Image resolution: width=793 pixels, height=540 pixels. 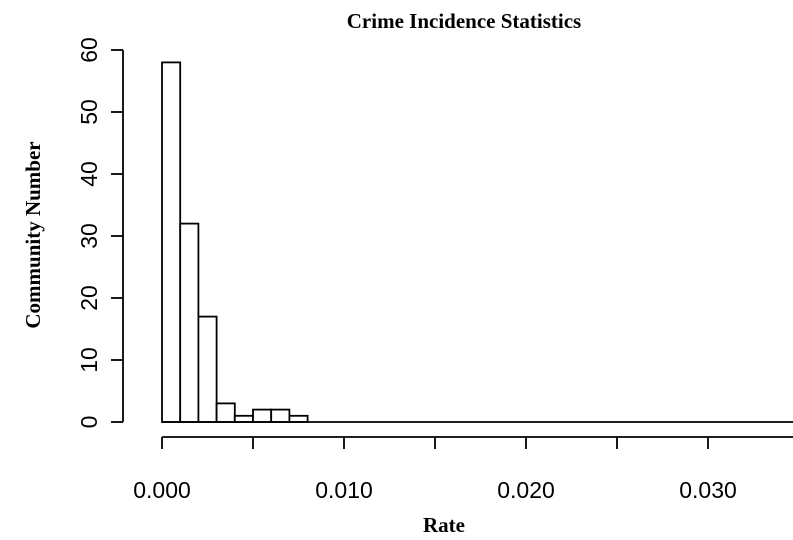 I want to click on x-axis: 0.000 0.010 0.020 0.030, so click(x=463, y=470).